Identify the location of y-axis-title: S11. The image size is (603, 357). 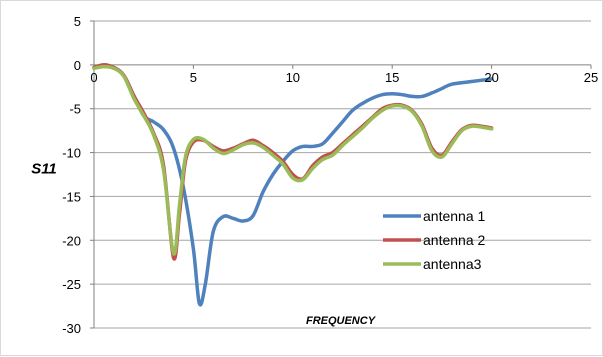
(44, 169).